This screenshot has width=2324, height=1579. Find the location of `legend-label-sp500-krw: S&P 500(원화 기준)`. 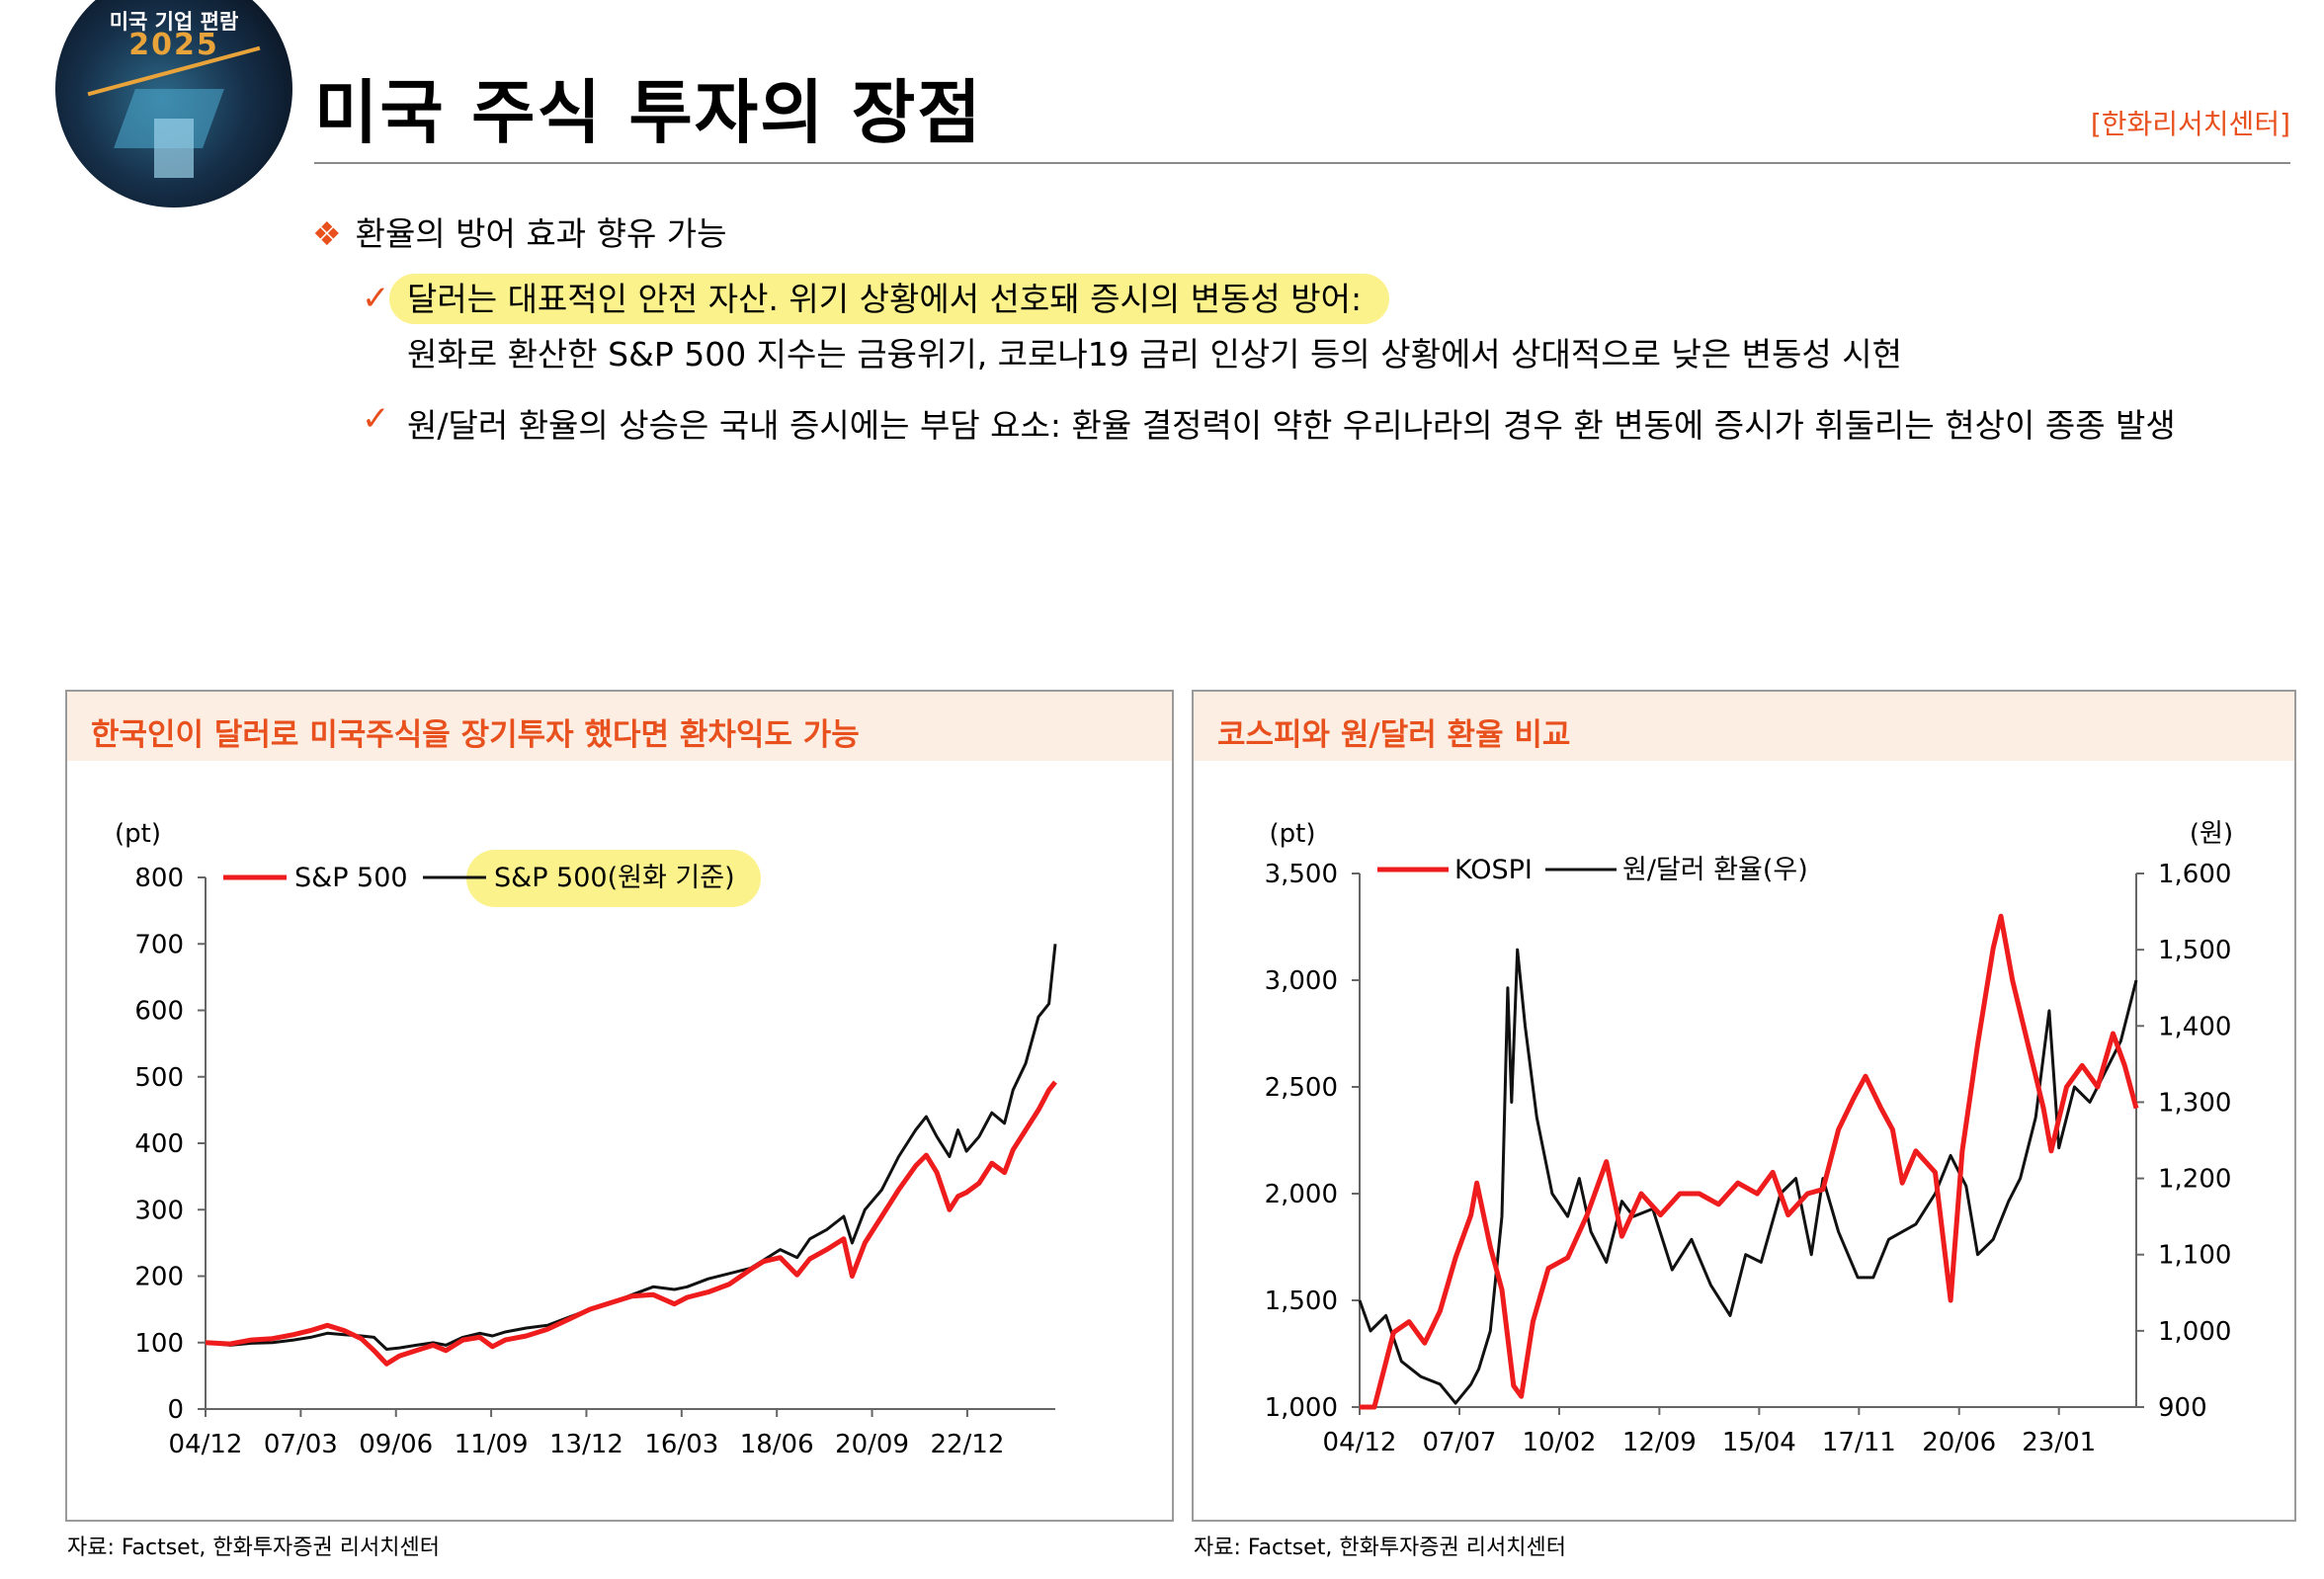

legend-label-sp500-krw: S&P 500(원화 기준) is located at coordinates (614, 878).